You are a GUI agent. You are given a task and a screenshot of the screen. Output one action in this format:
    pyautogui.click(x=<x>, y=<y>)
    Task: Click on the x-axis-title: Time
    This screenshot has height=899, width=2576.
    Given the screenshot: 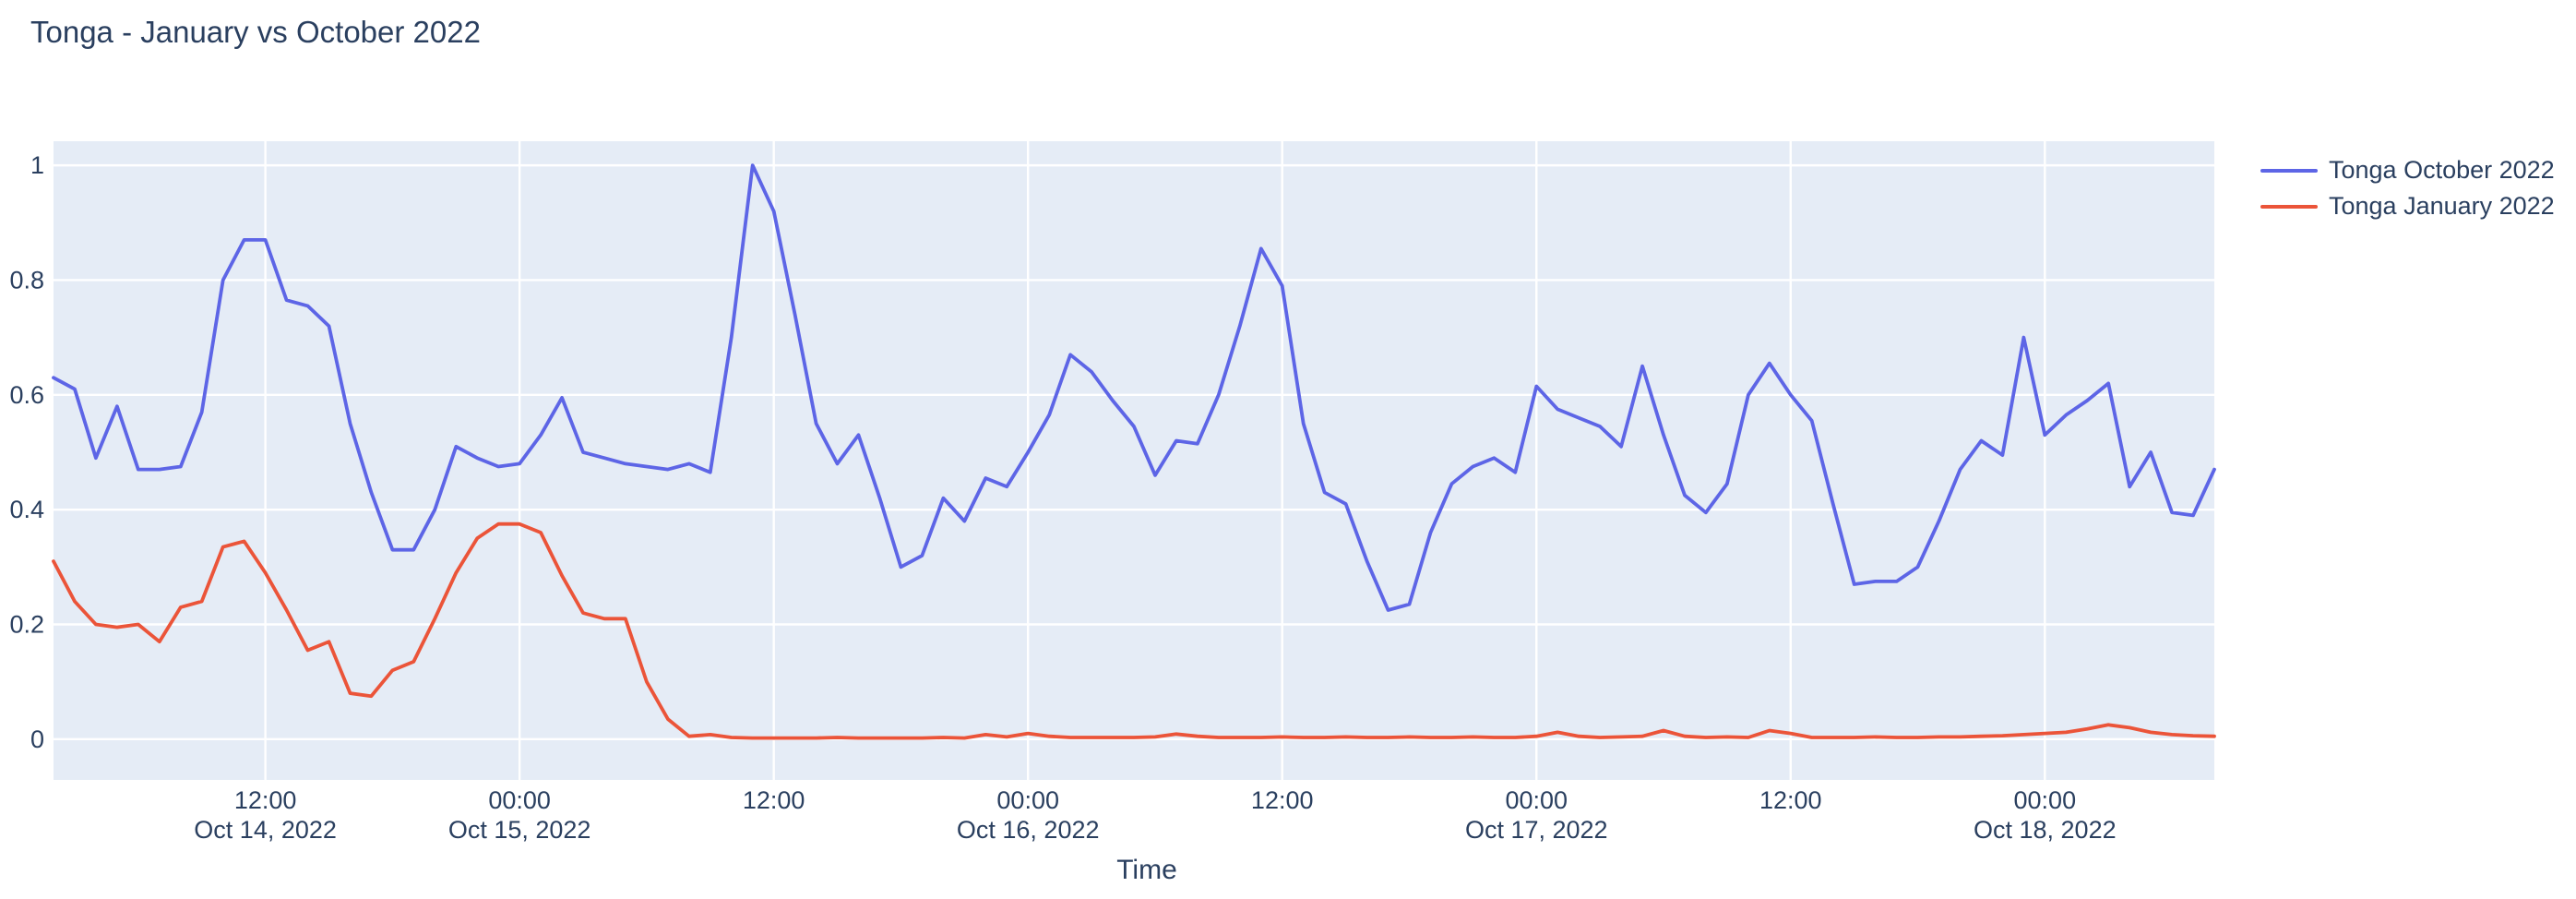 What is the action you would take?
    pyautogui.click(x=1146, y=870)
    